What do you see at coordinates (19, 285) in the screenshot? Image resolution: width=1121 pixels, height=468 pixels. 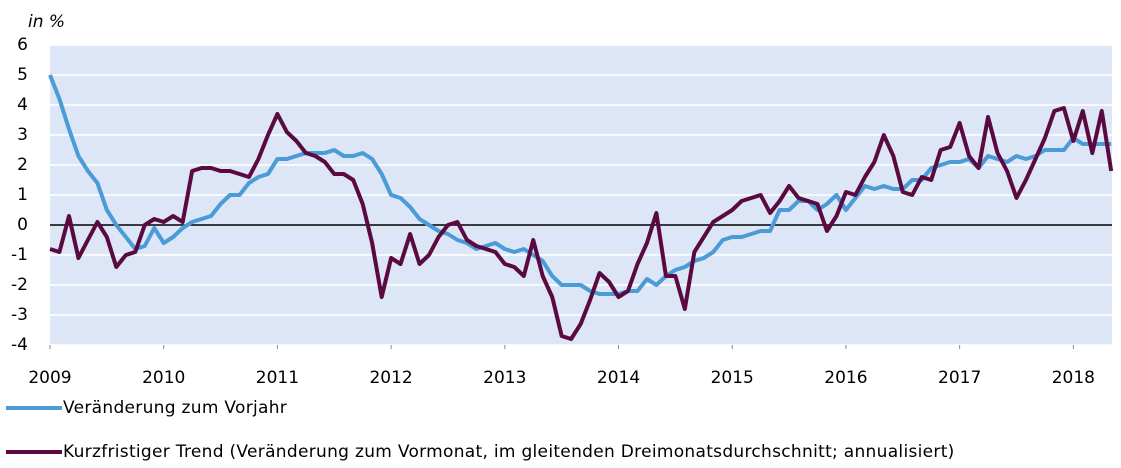 I see `y-tick-label: -2` at bounding box center [19, 285].